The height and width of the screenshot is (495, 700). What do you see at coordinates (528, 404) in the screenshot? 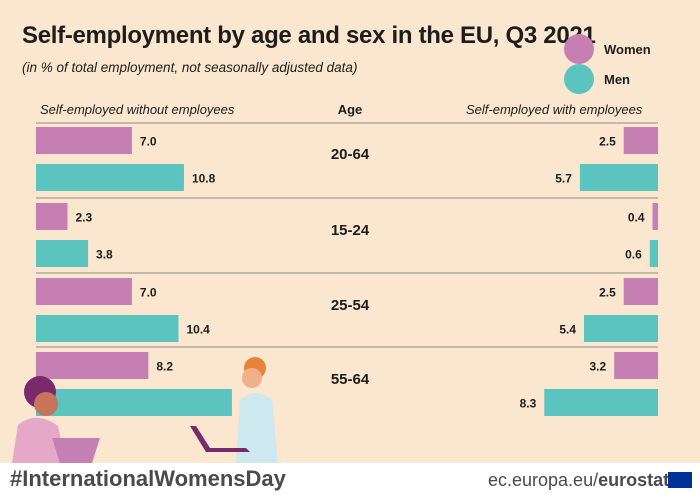
I see `data-label: 8.3` at bounding box center [528, 404].